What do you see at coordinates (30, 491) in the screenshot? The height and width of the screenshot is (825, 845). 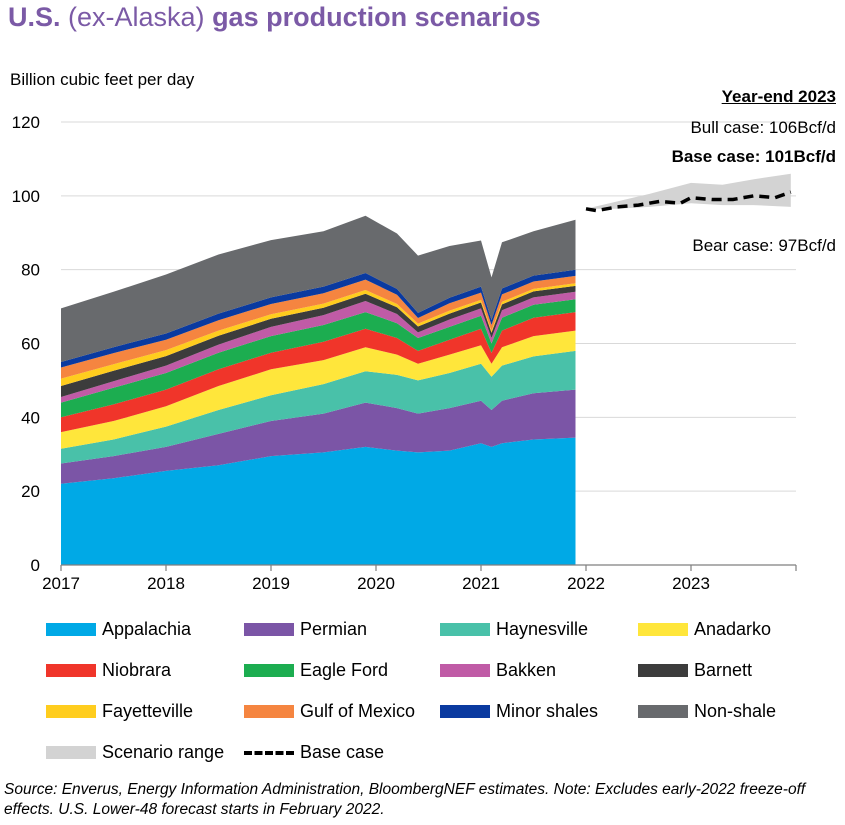 I see `y-tick-label: 20` at bounding box center [30, 491].